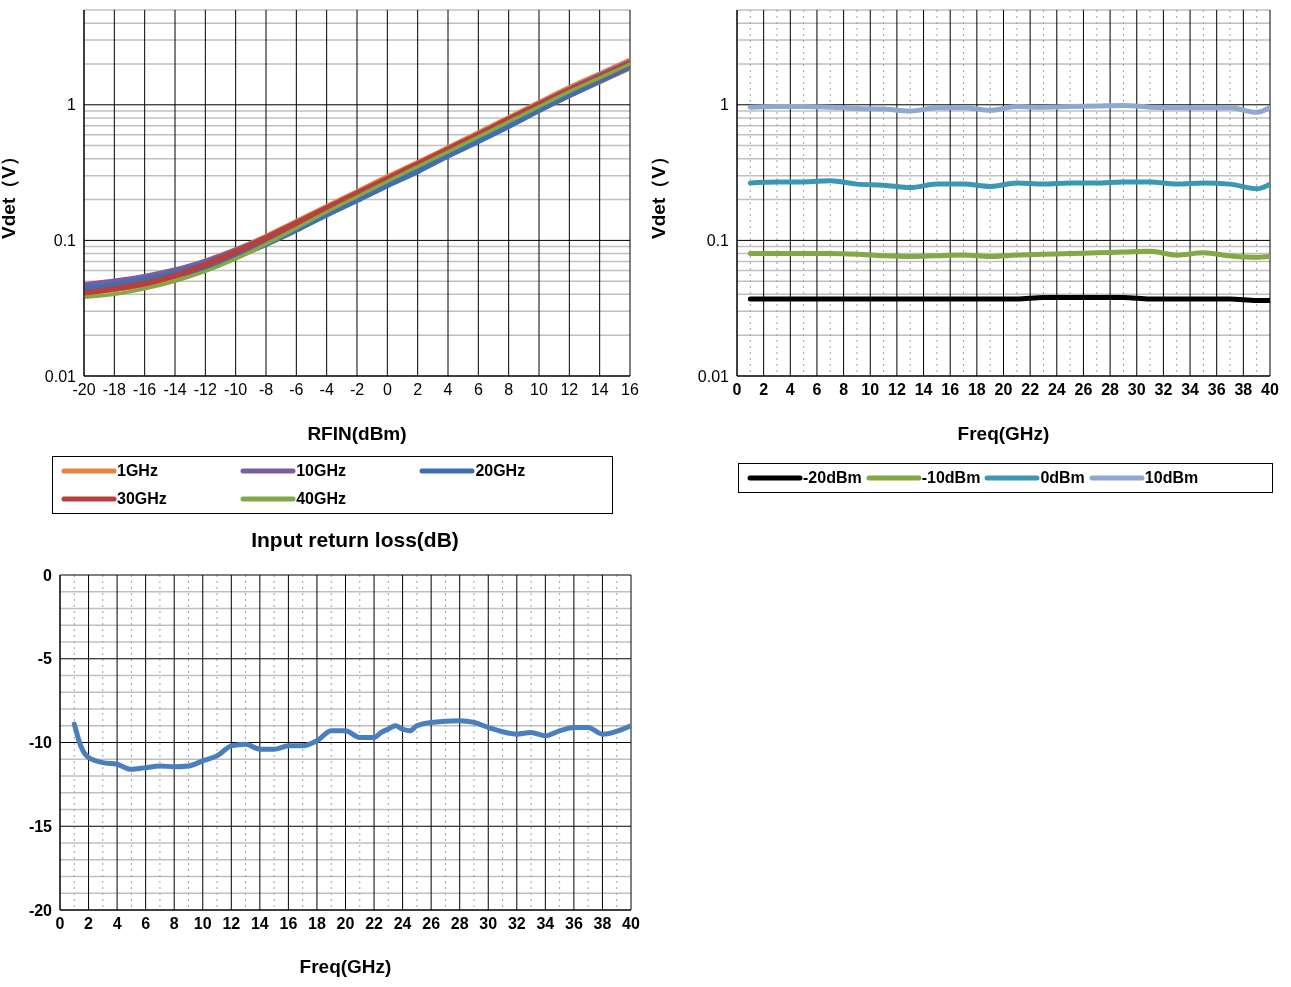 This screenshot has width=1291, height=987. I want to click on x-tick-label: -6, so click(296, 390).